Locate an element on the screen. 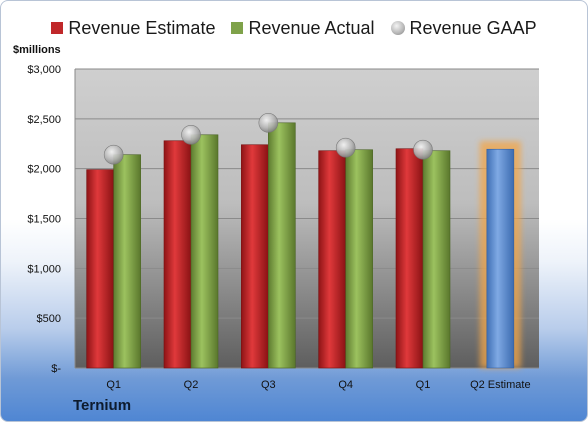 The width and height of the screenshot is (588, 422). y-tick-label: $2,500 is located at coordinates (44, 120).